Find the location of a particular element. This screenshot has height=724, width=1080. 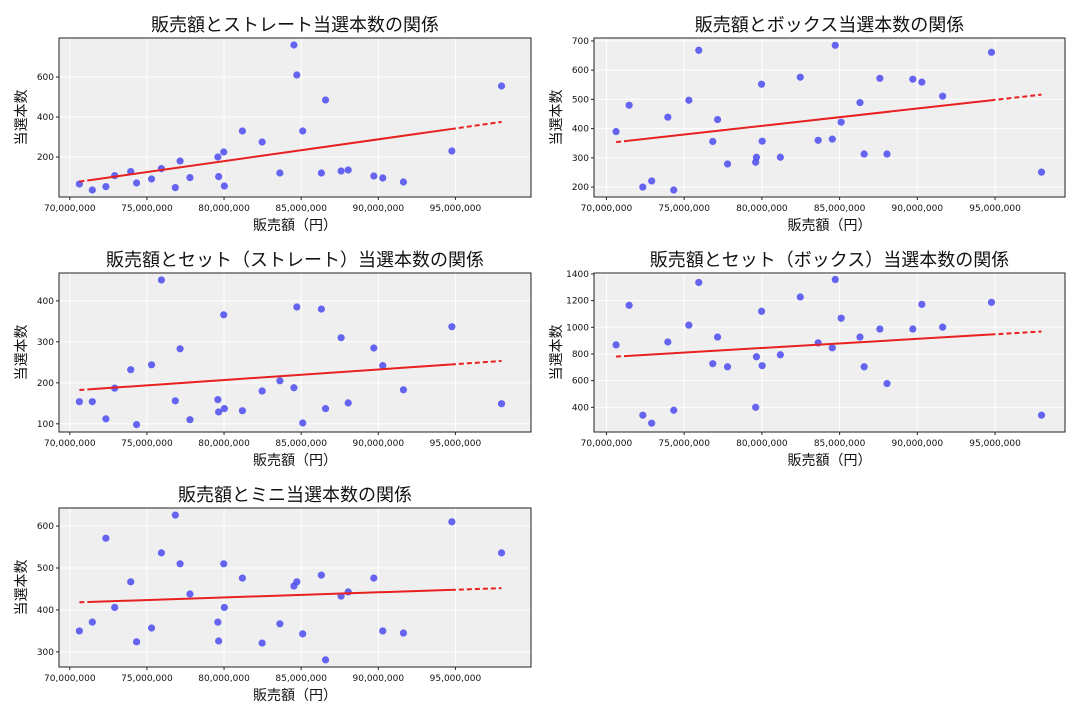

x-tick-label: 75,000,000 is located at coordinates (684, 209).